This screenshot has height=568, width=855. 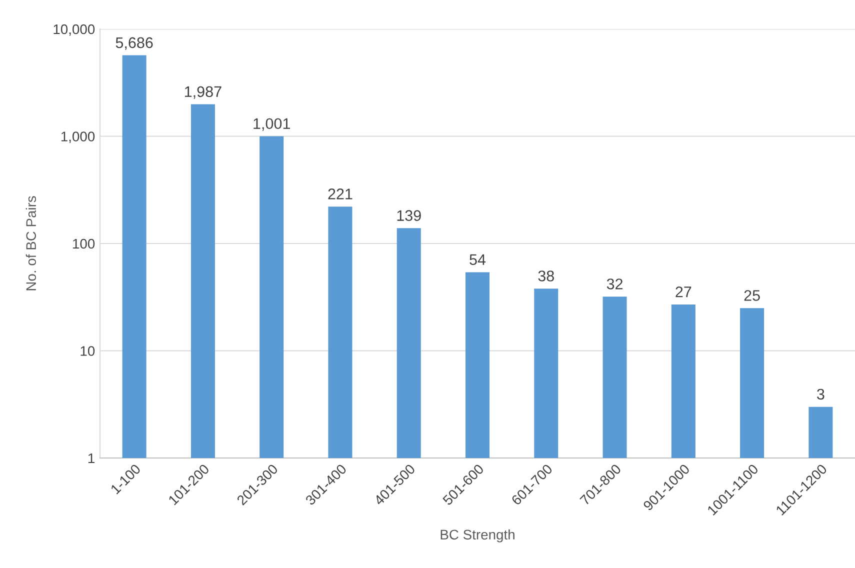 I want to click on data-label: 27, so click(x=684, y=292).